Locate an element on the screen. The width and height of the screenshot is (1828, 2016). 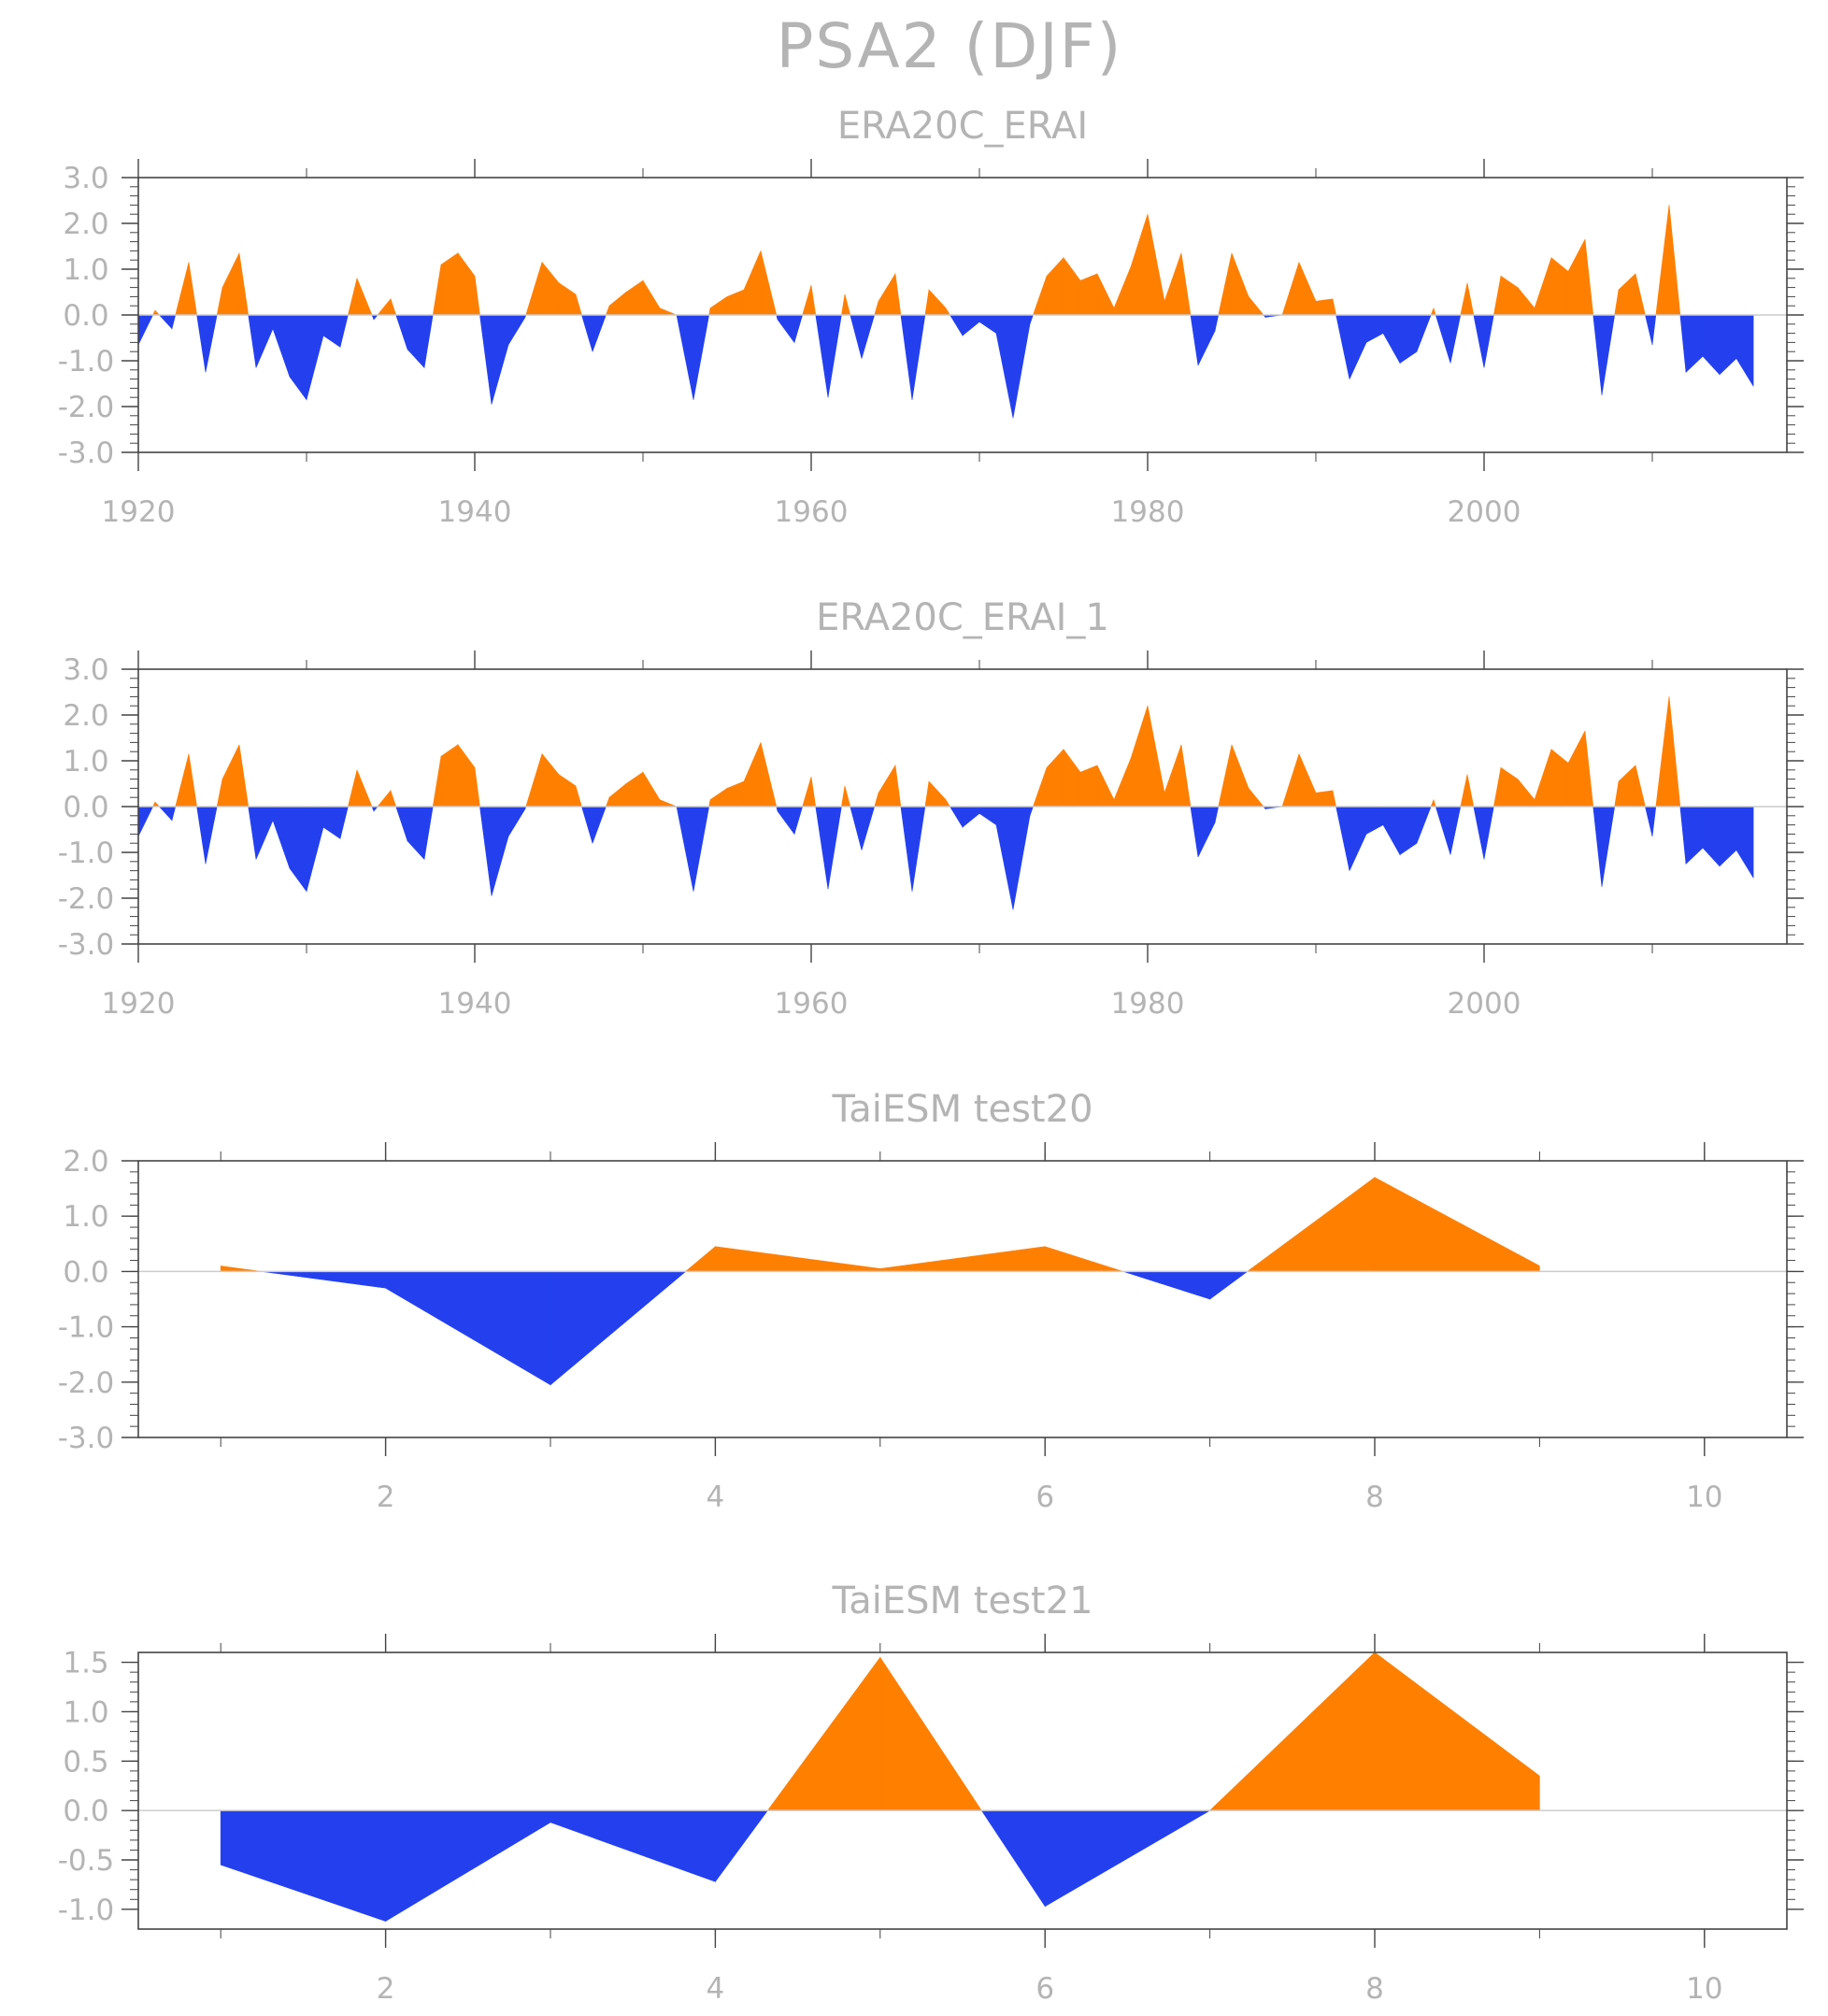
y-tick-label: 0.0 is located at coordinates (86, 1272).